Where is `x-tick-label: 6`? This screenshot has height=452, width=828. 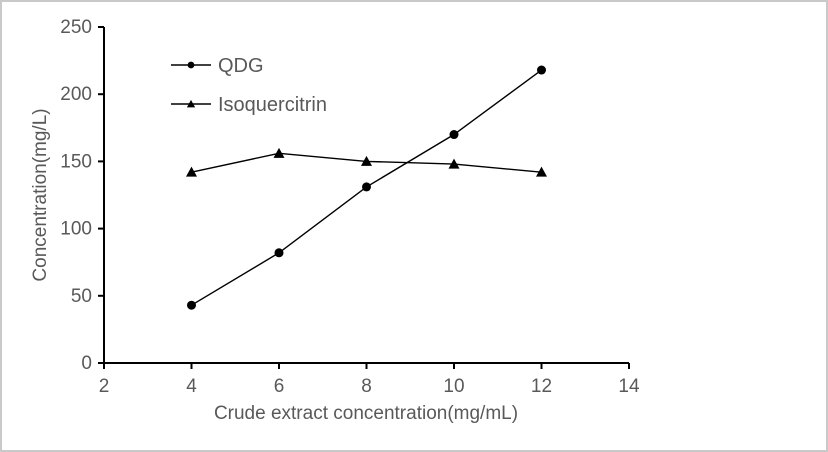
x-tick-label: 6 is located at coordinates (279, 386).